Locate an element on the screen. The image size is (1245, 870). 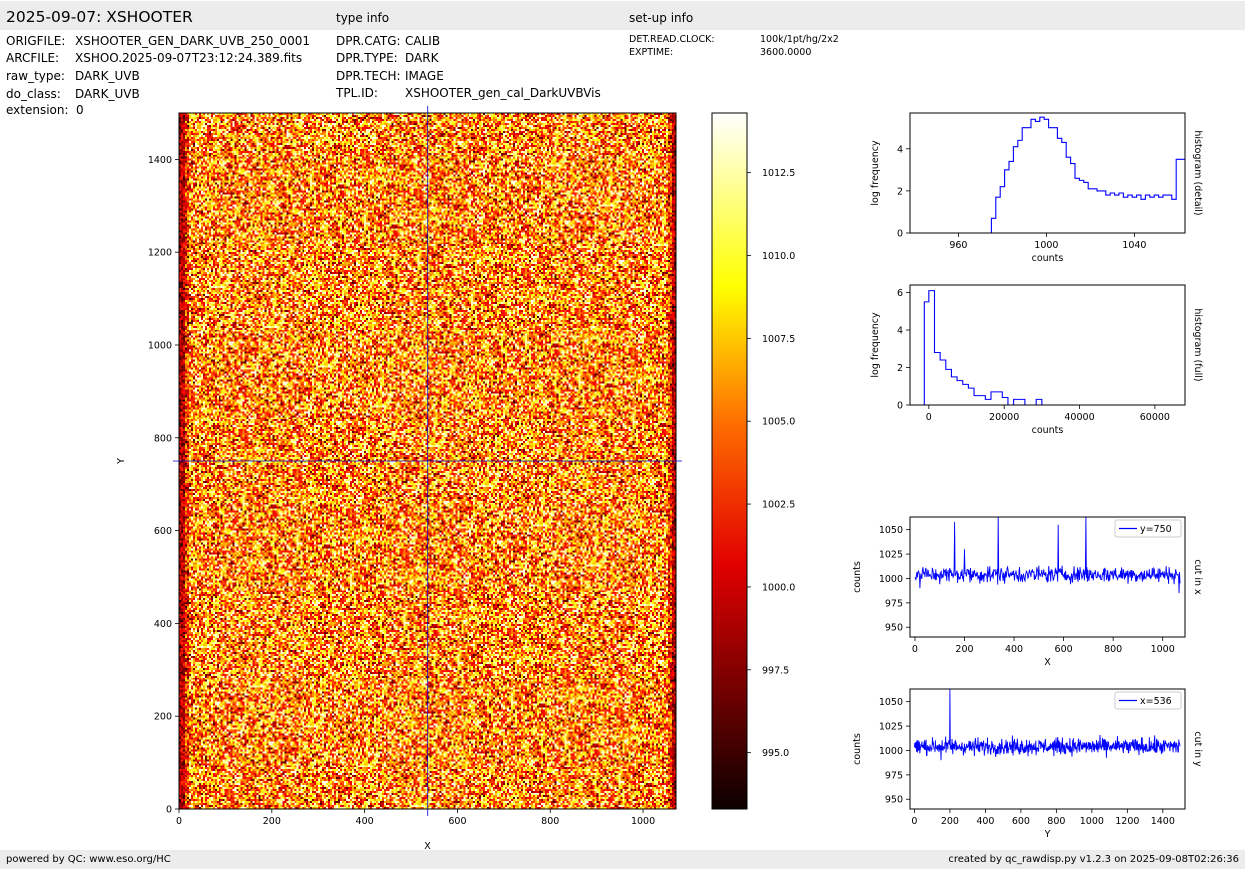
colorbar-tick-label: 1012.5 is located at coordinates (778, 173).